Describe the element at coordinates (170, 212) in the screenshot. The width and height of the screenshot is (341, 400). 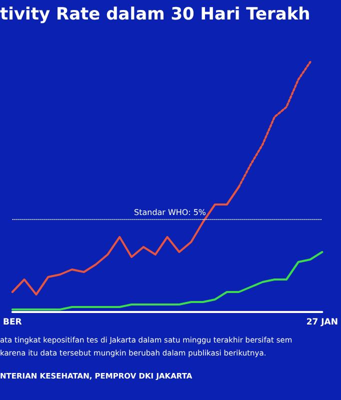
I see `annotation: Standar WHO: 5%` at that location.